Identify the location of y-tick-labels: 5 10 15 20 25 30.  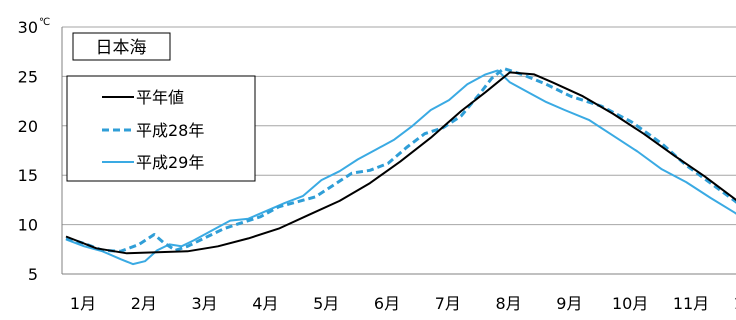
(28, 151).